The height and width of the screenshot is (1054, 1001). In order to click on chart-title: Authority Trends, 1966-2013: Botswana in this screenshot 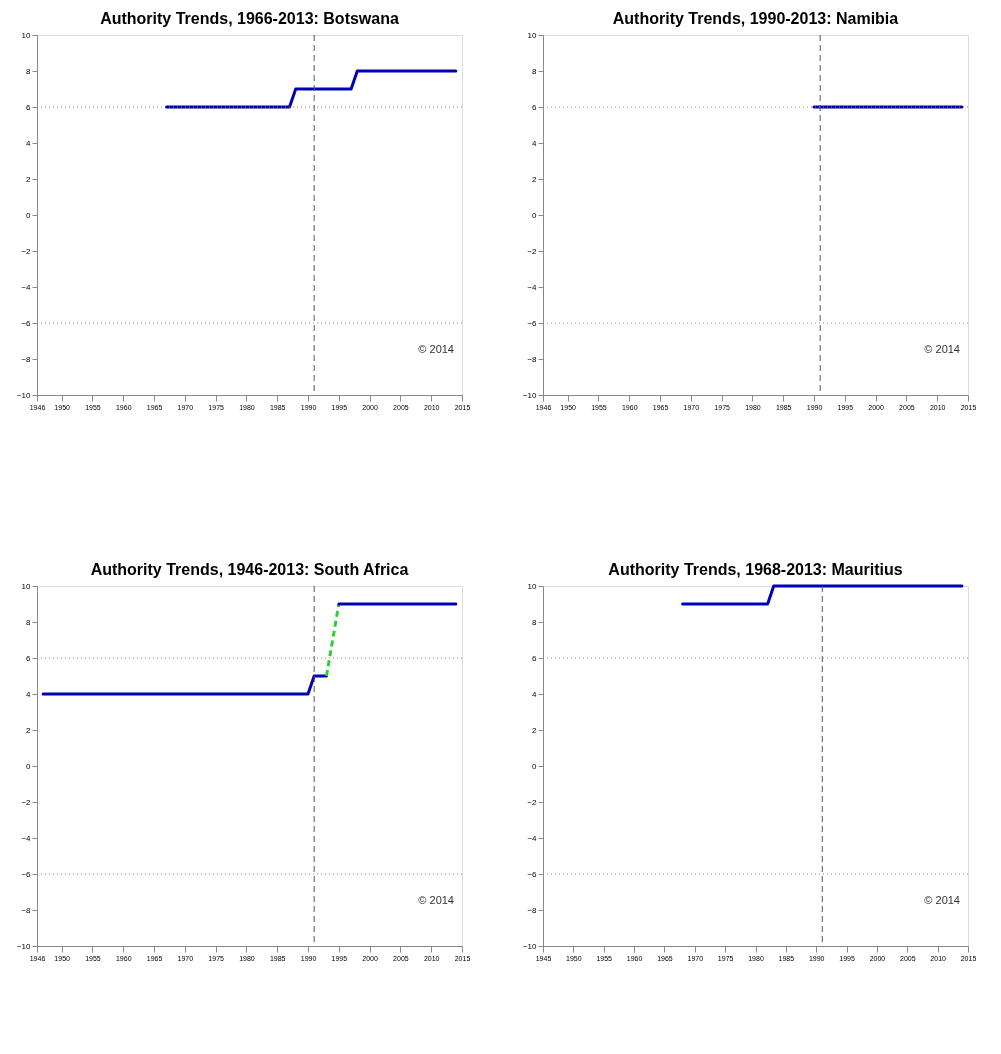, I will do `click(249, 18)`.